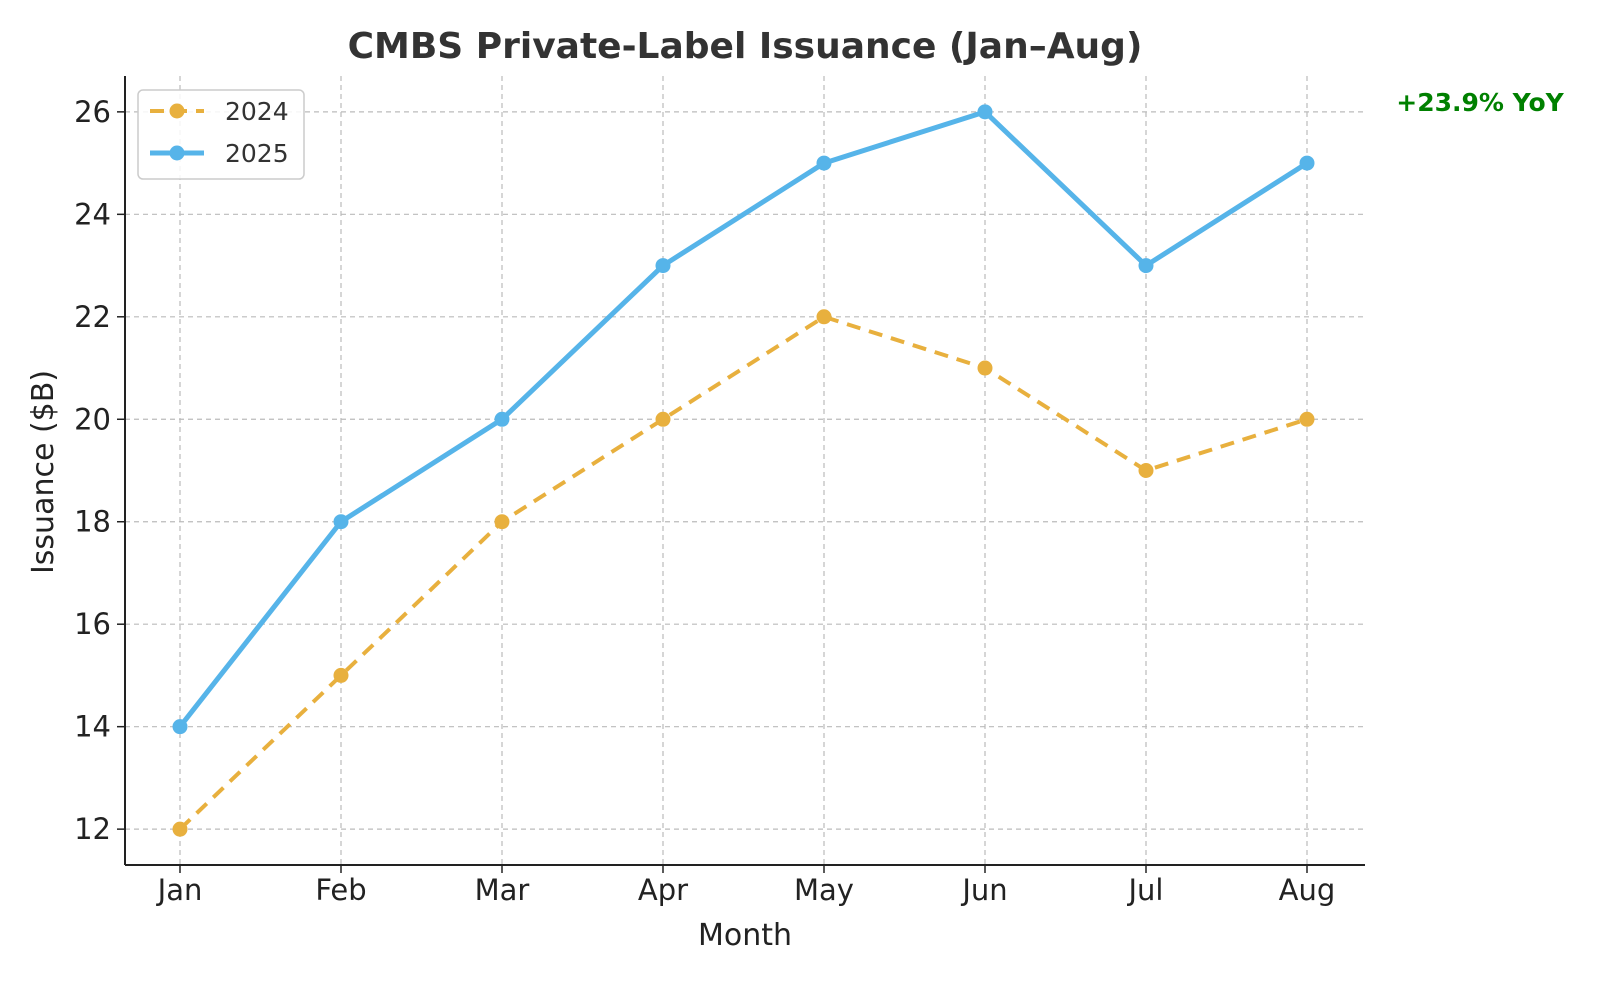  What do you see at coordinates (983, 890) in the screenshot?
I see `x-tick-label: Jun` at bounding box center [983, 890].